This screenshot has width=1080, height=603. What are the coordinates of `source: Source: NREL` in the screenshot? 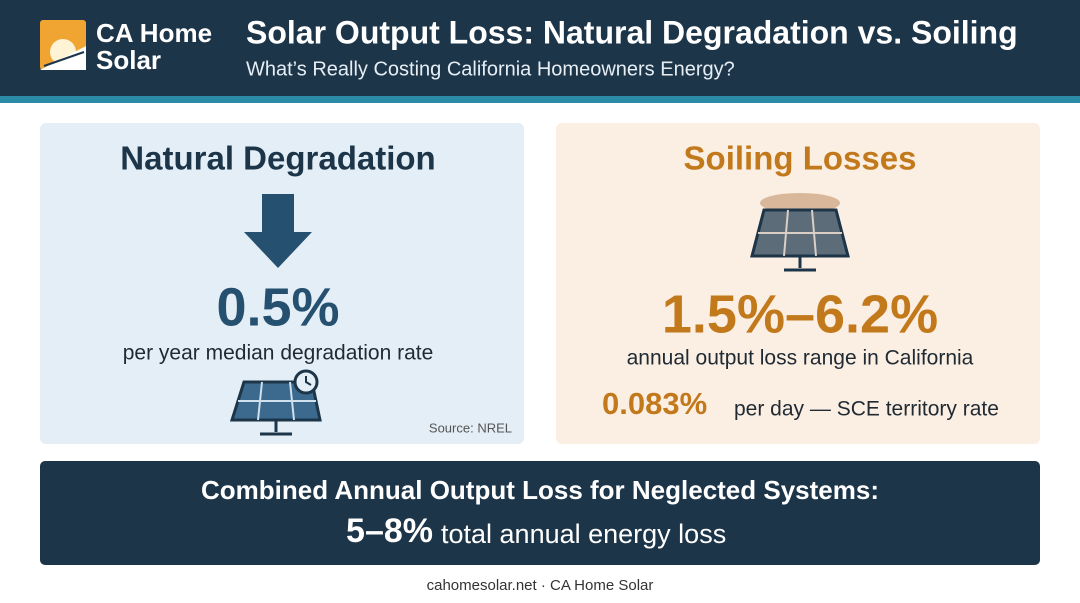 It's located at (470, 427).